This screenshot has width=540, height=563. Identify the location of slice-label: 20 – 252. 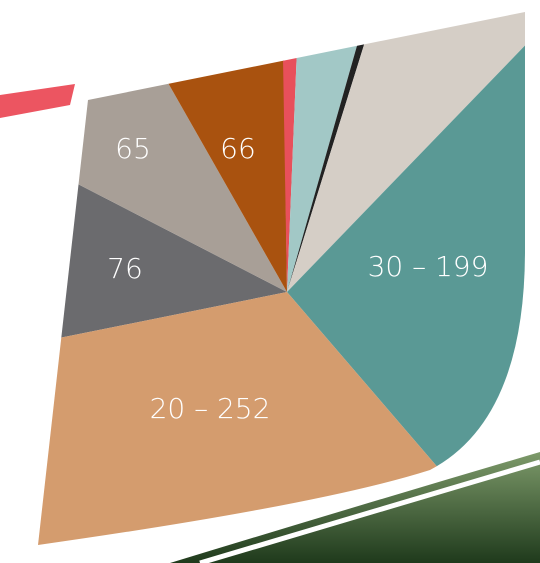
(210, 408).